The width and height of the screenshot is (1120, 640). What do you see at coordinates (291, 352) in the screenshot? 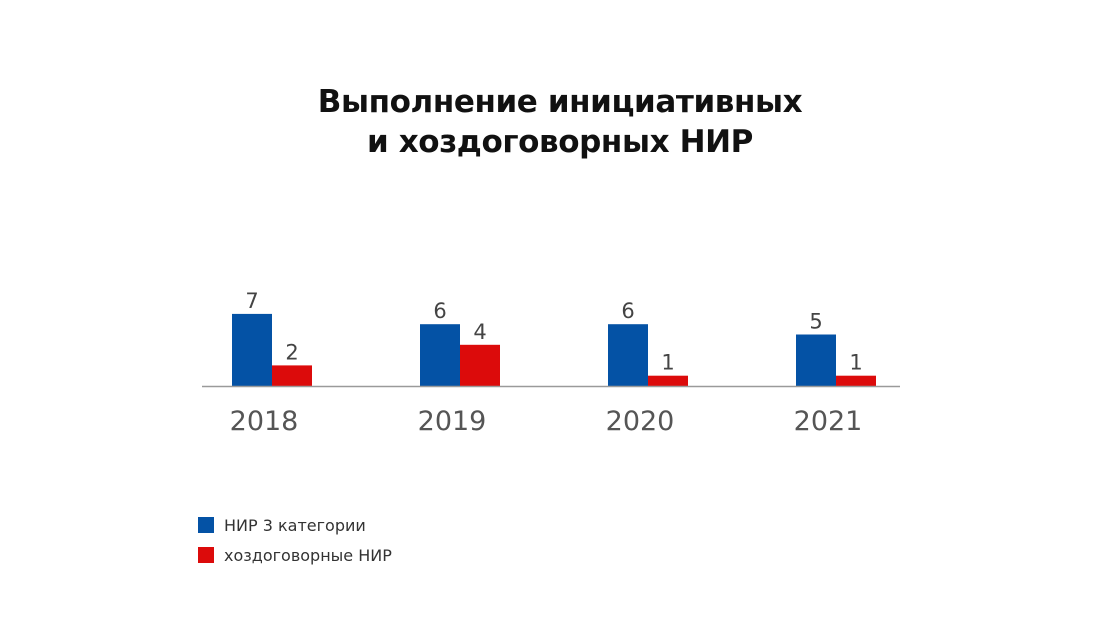
I see `value-label-2018-series-2: 2` at bounding box center [291, 352].